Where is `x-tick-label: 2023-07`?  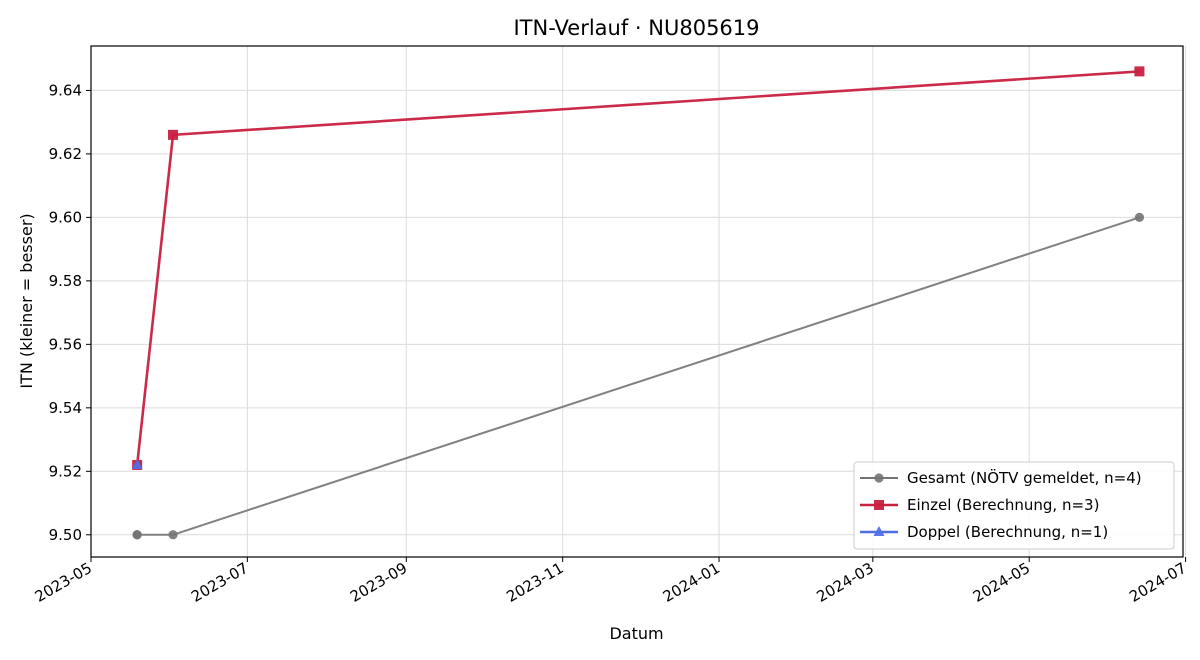
x-tick-label: 2023-07 is located at coordinates (219, 582).